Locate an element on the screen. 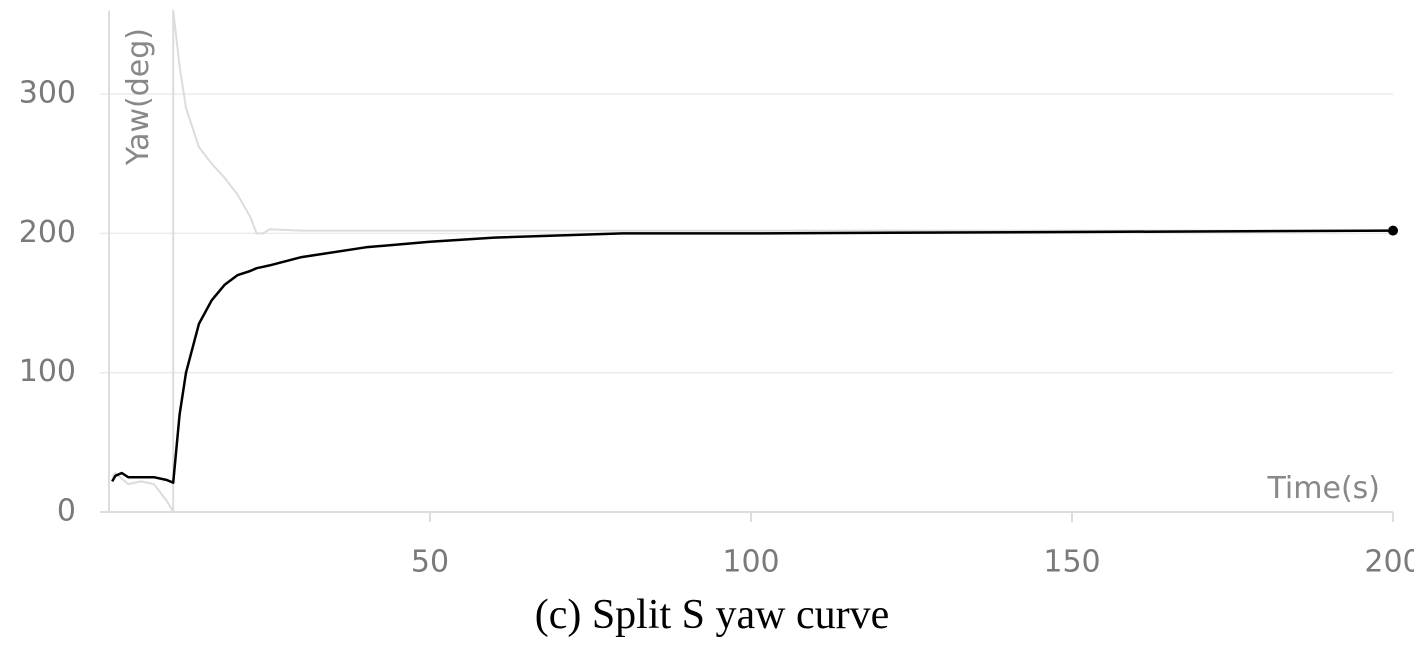 The width and height of the screenshot is (1414, 647). x-tick-label: 100 is located at coordinates (750, 562).